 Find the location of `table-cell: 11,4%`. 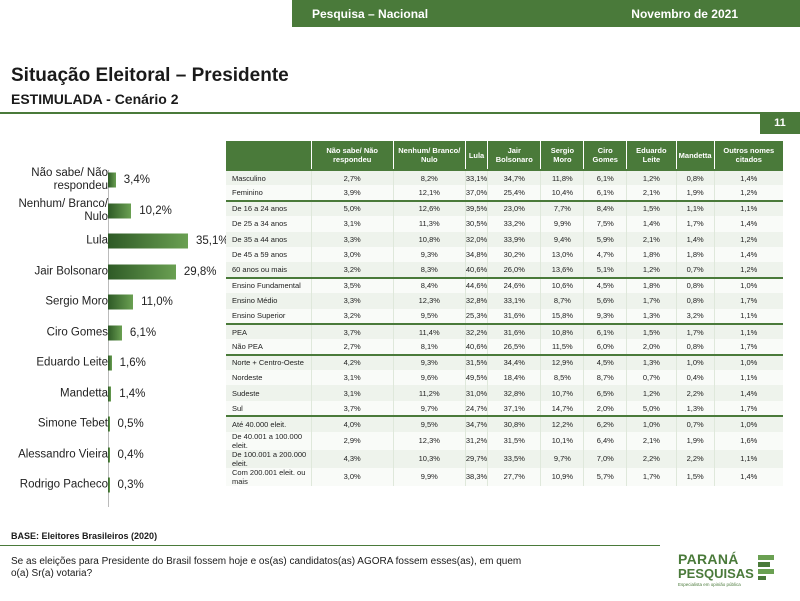

table-cell: 11,4% is located at coordinates (429, 331).